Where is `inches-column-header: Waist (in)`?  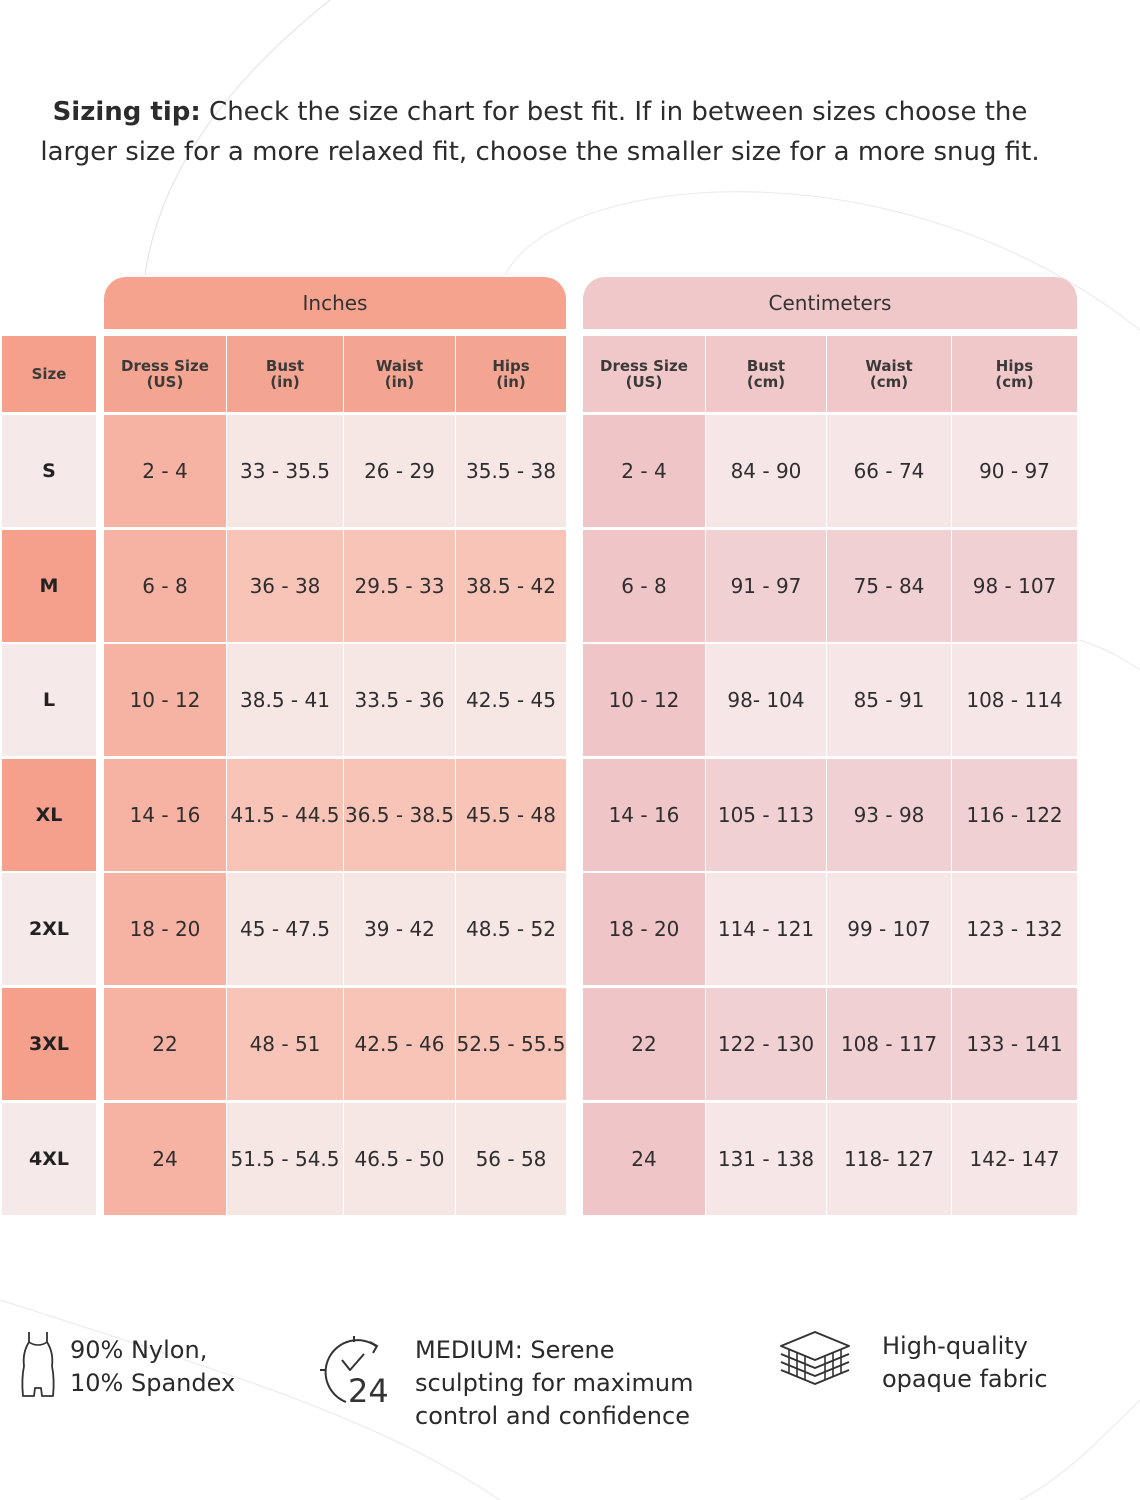 inches-column-header: Waist (in) is located at coordinates (399, 374).